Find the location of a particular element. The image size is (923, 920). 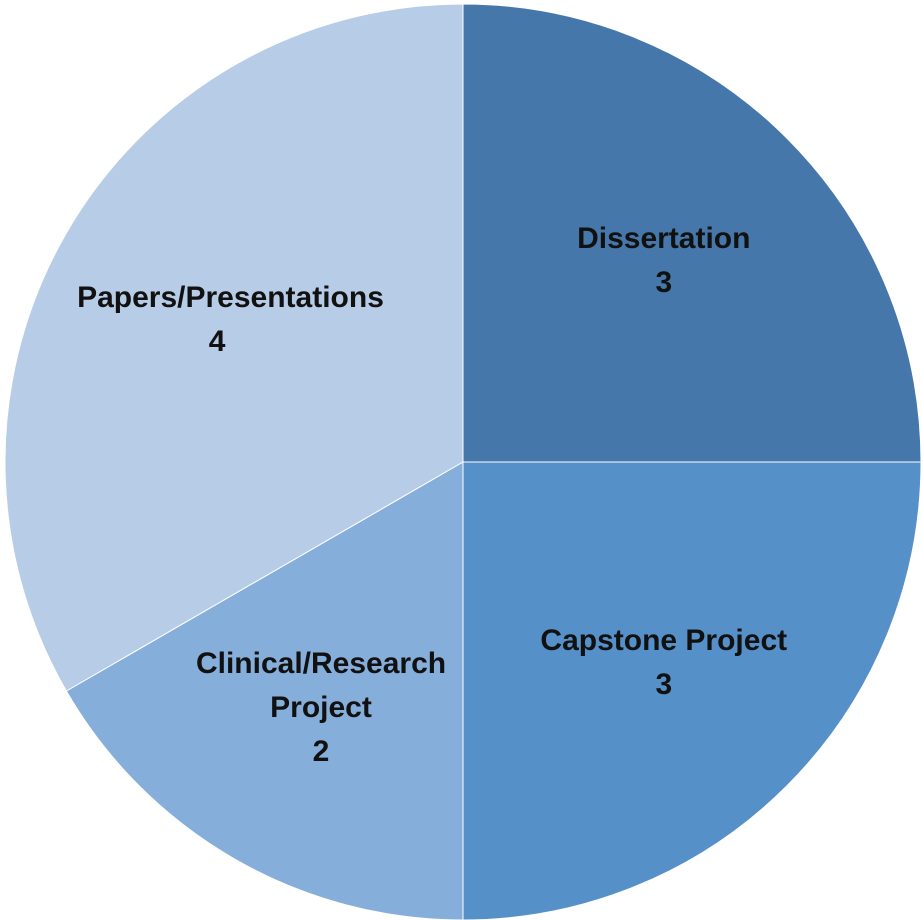

slice-label: Capstone Project 3 is located at coordinates (664, 663).